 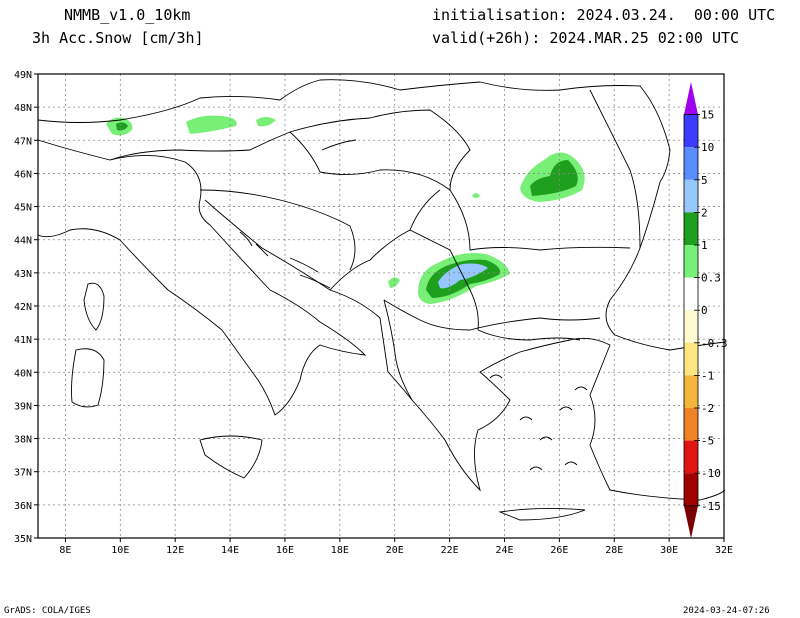 What do you see at coordinates (704, 310) in the screenshot?
I see `colorbar-label: 0` at bounding box center [704, 310].